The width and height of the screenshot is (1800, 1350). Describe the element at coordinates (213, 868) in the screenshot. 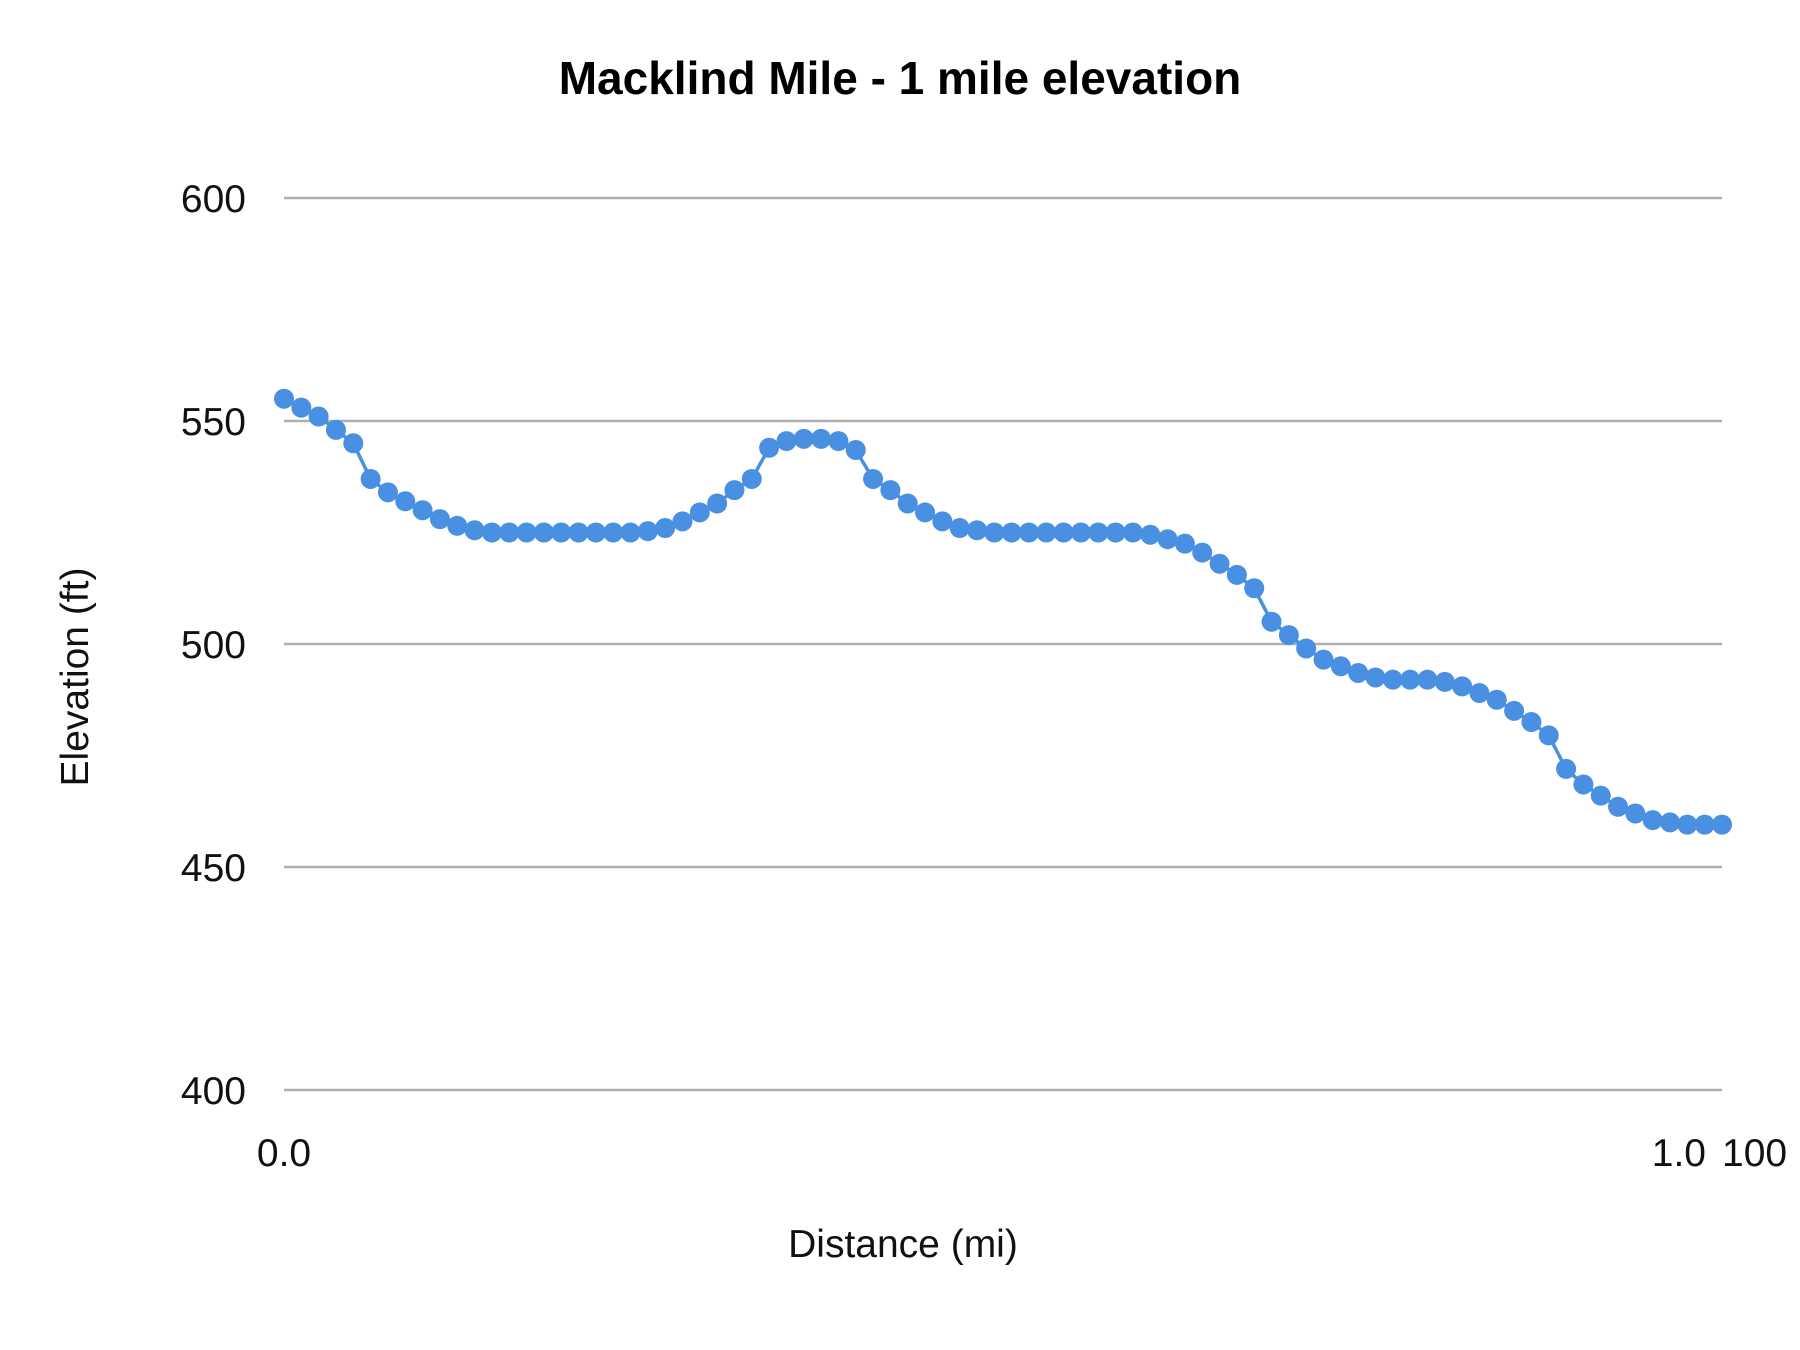

I see `y-tick-label-450: 450` at that location.